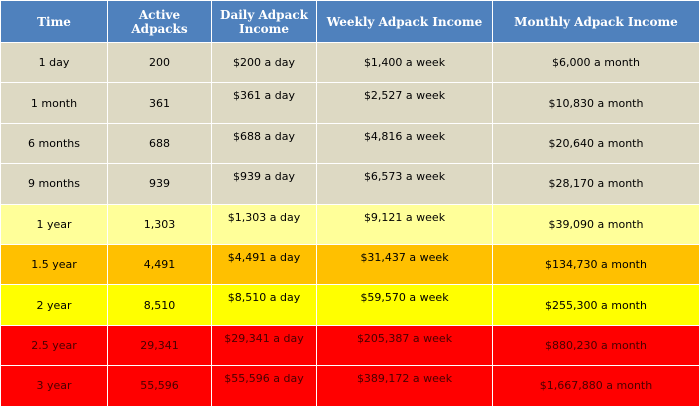 This screenshot has width=699, height=407. I want to click on header-monthly-income: Monthly Adpack Income, so click(596, 22).